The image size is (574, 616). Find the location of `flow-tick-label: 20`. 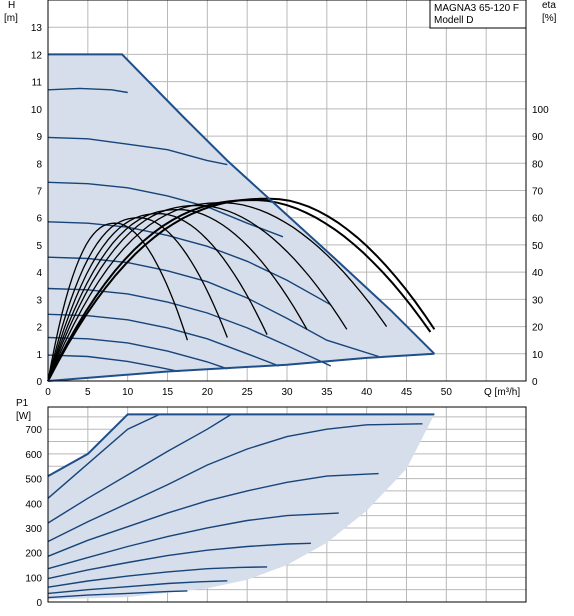

flow-tick-label: 20 is located at coordinates (208, 392).